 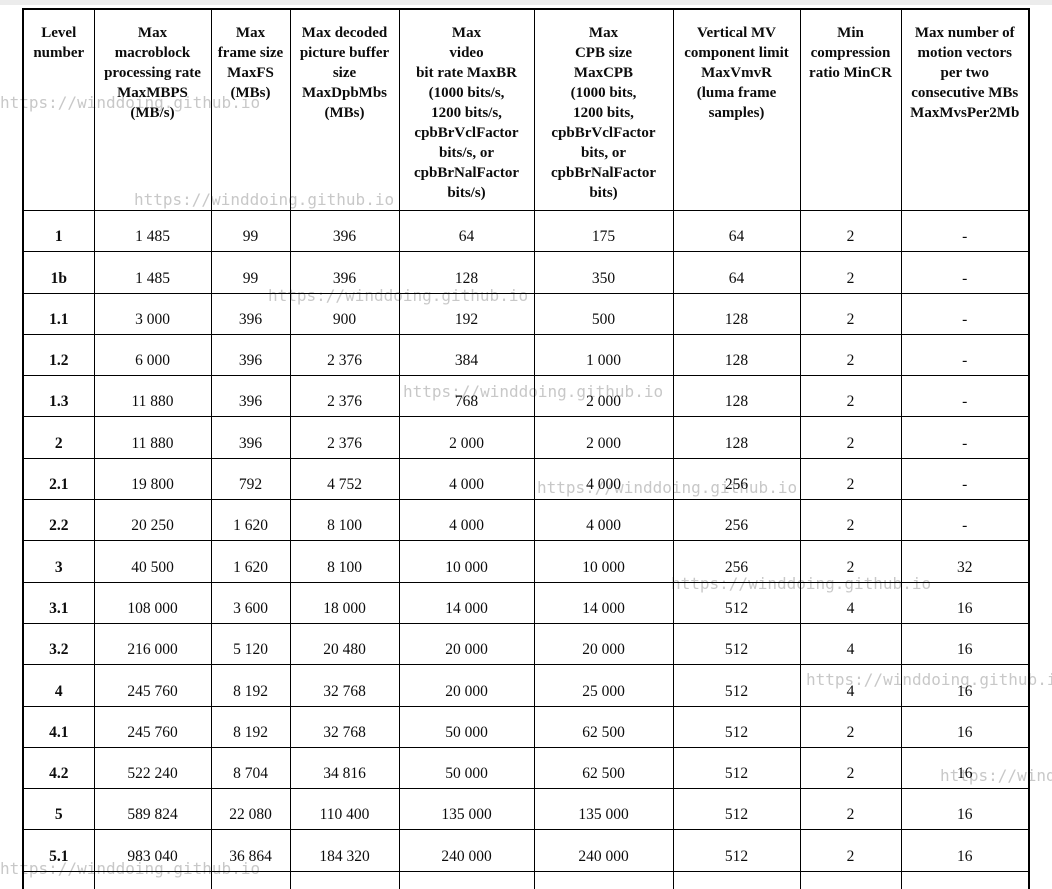 What do you see at coordinates (152, 479) in the screenshot?
I see `value-cell: 19 800` at bounding box center [152, 479].